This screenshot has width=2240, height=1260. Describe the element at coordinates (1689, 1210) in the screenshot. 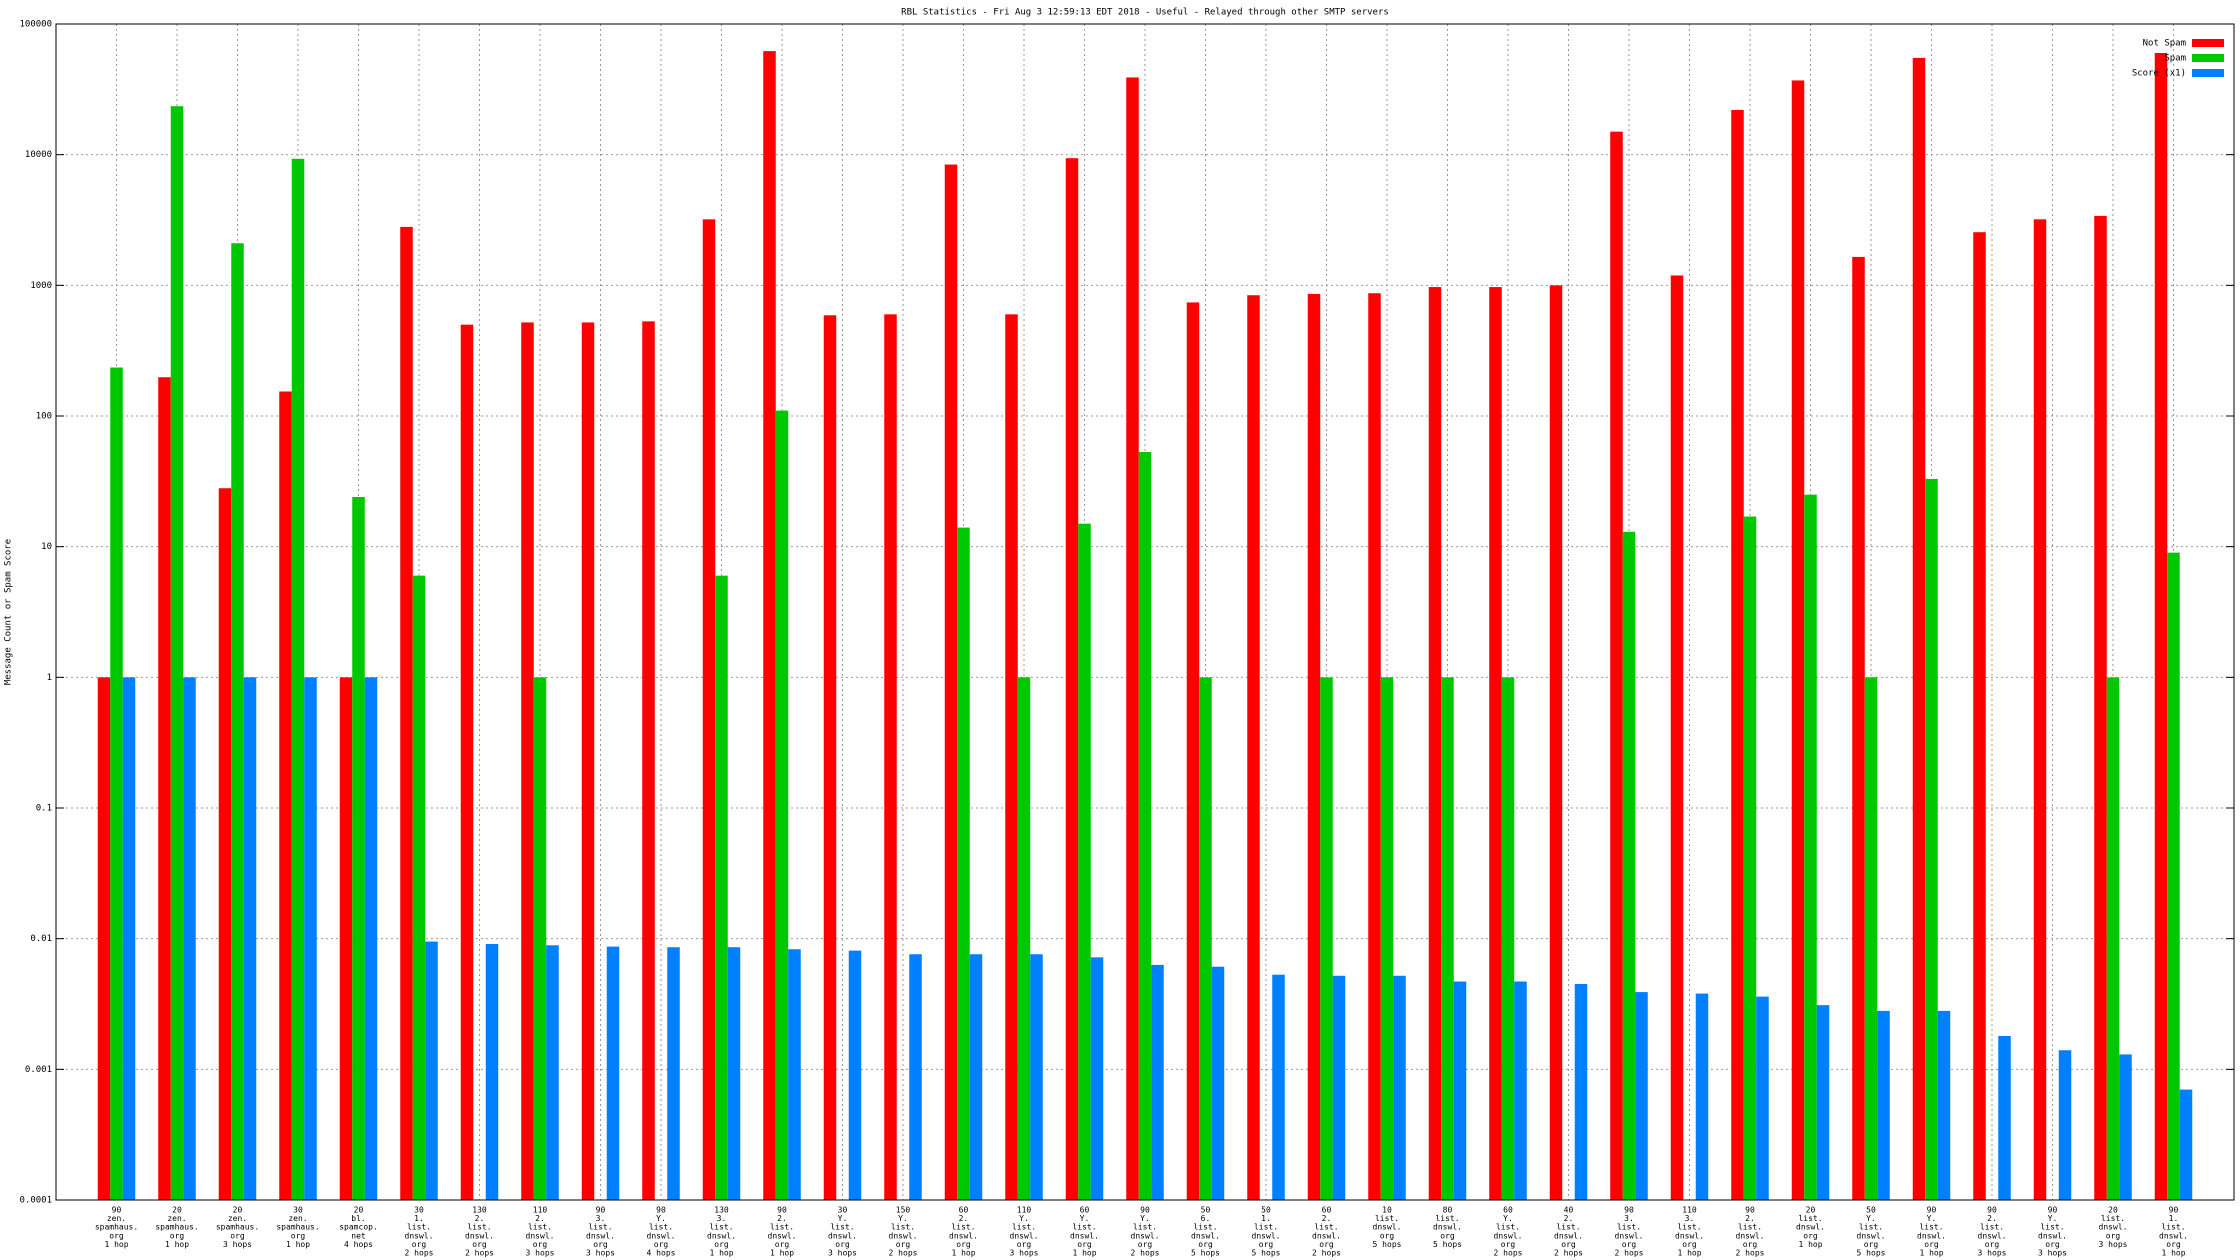

I see `x-tick-label: 110` at that location.